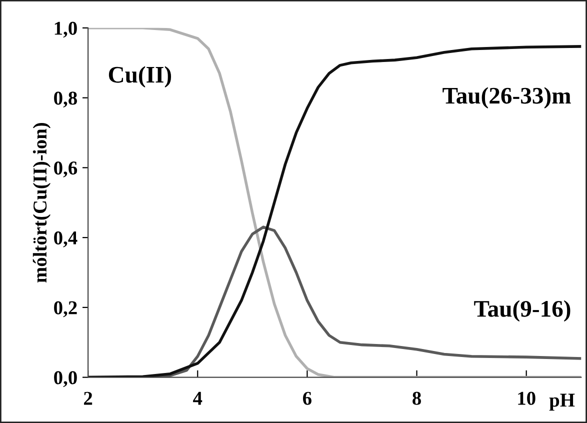 Image resolution: width=587 pixels, height=423 pixels. What do you see at coordinates (65, 100) in the screenshot?
I see `y-tick-label: 0,8` at bounding box center [65, 100].